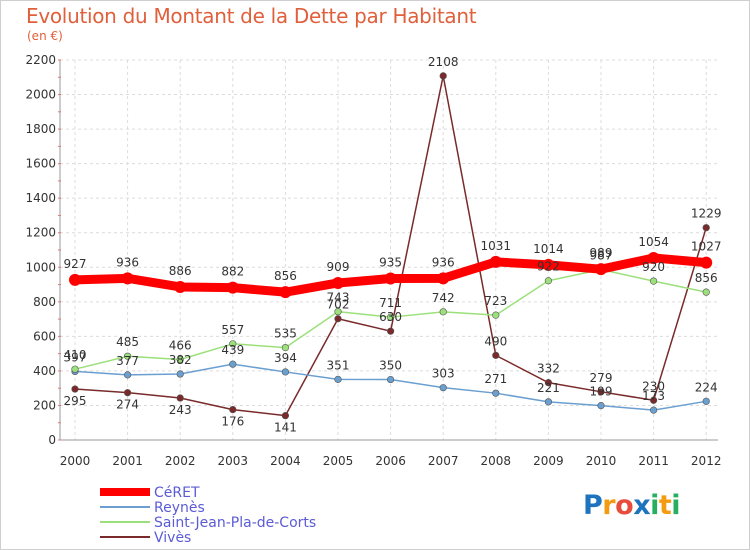 The image size is (750, 550). I want to click on legend-entry: Reynès, so click(179, 508).